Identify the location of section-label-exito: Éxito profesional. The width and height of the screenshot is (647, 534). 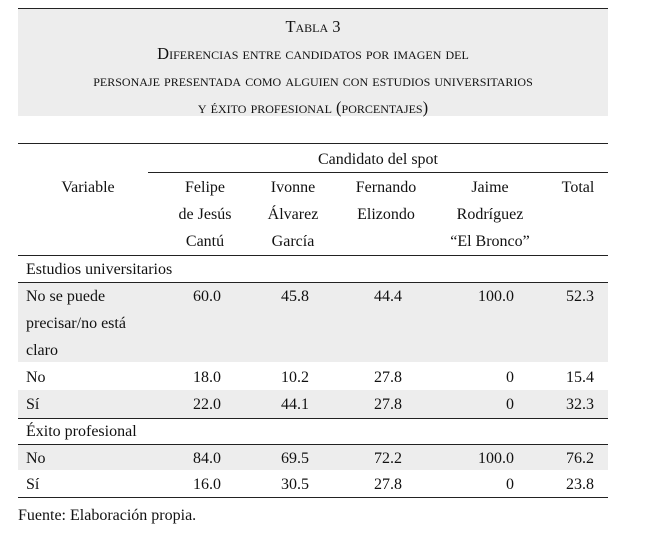
(81, 431).